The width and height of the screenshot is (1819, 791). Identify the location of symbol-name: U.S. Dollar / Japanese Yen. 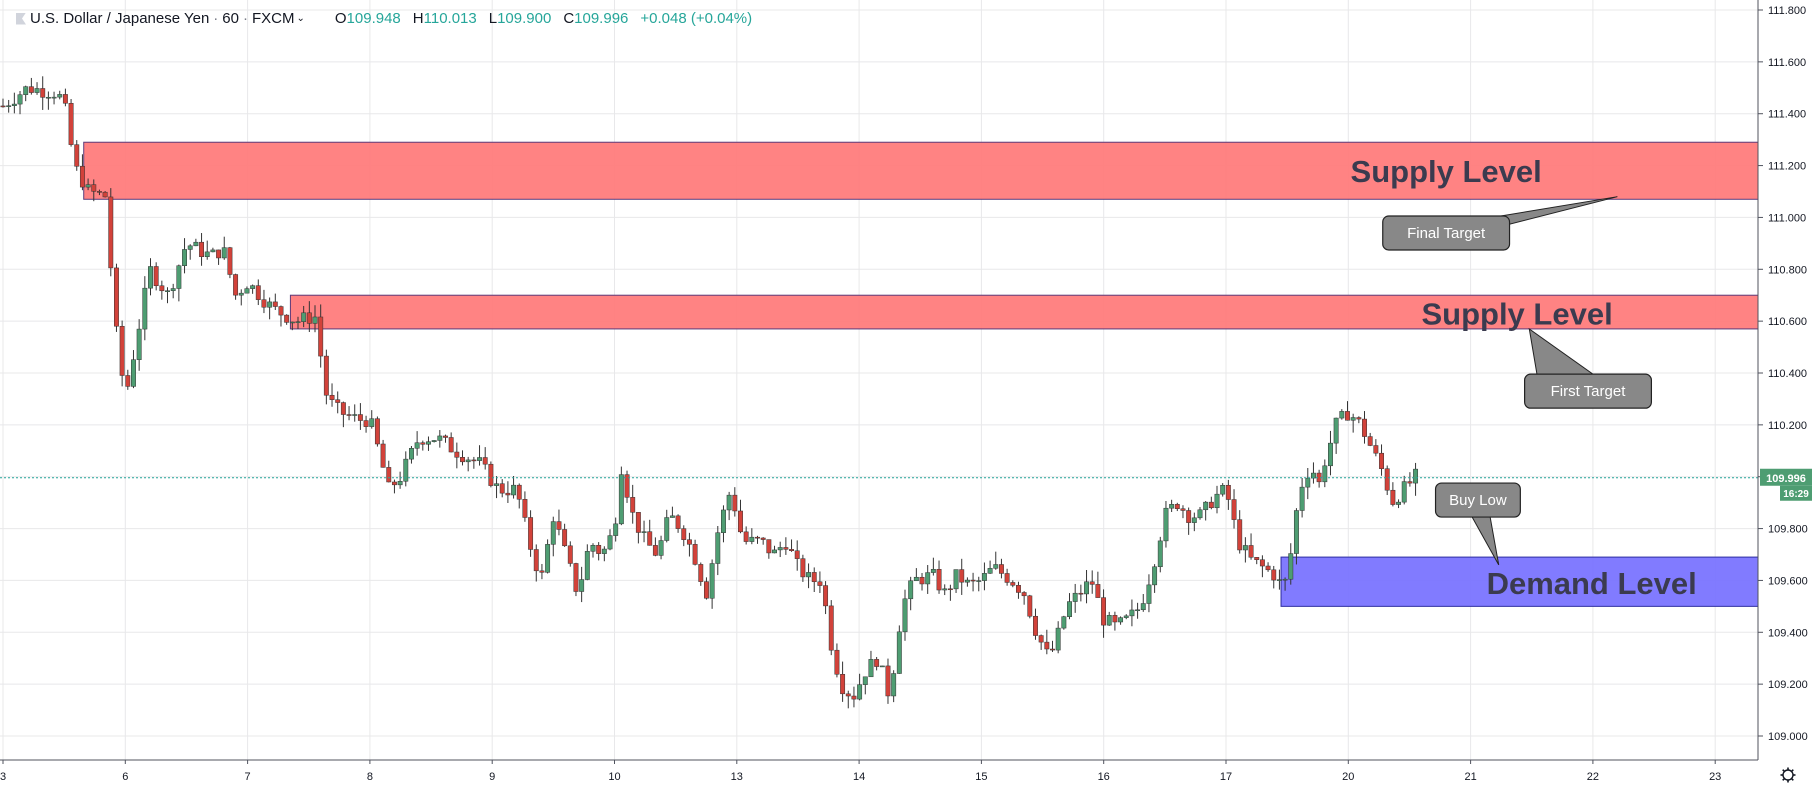
(120, 18).